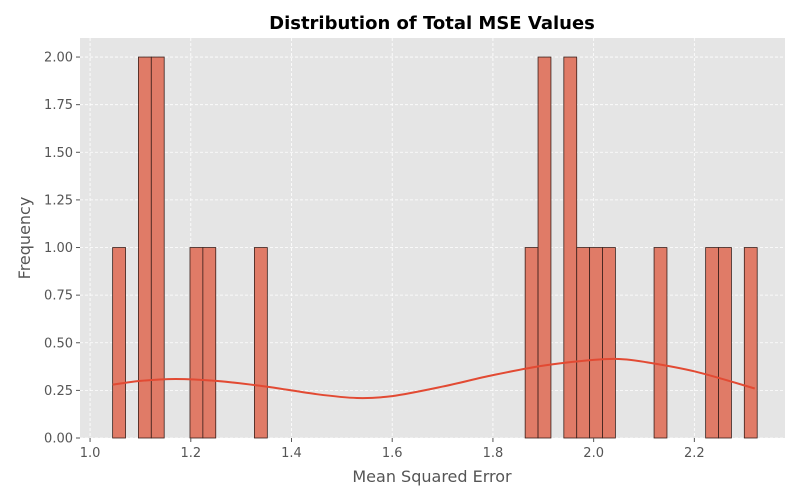 This screenshot has height=500, width=800. What do you see at coordinates (58, 58) in the screenshot?
I see `y-tick-label: 2.00` at bounding box center [58, 58].